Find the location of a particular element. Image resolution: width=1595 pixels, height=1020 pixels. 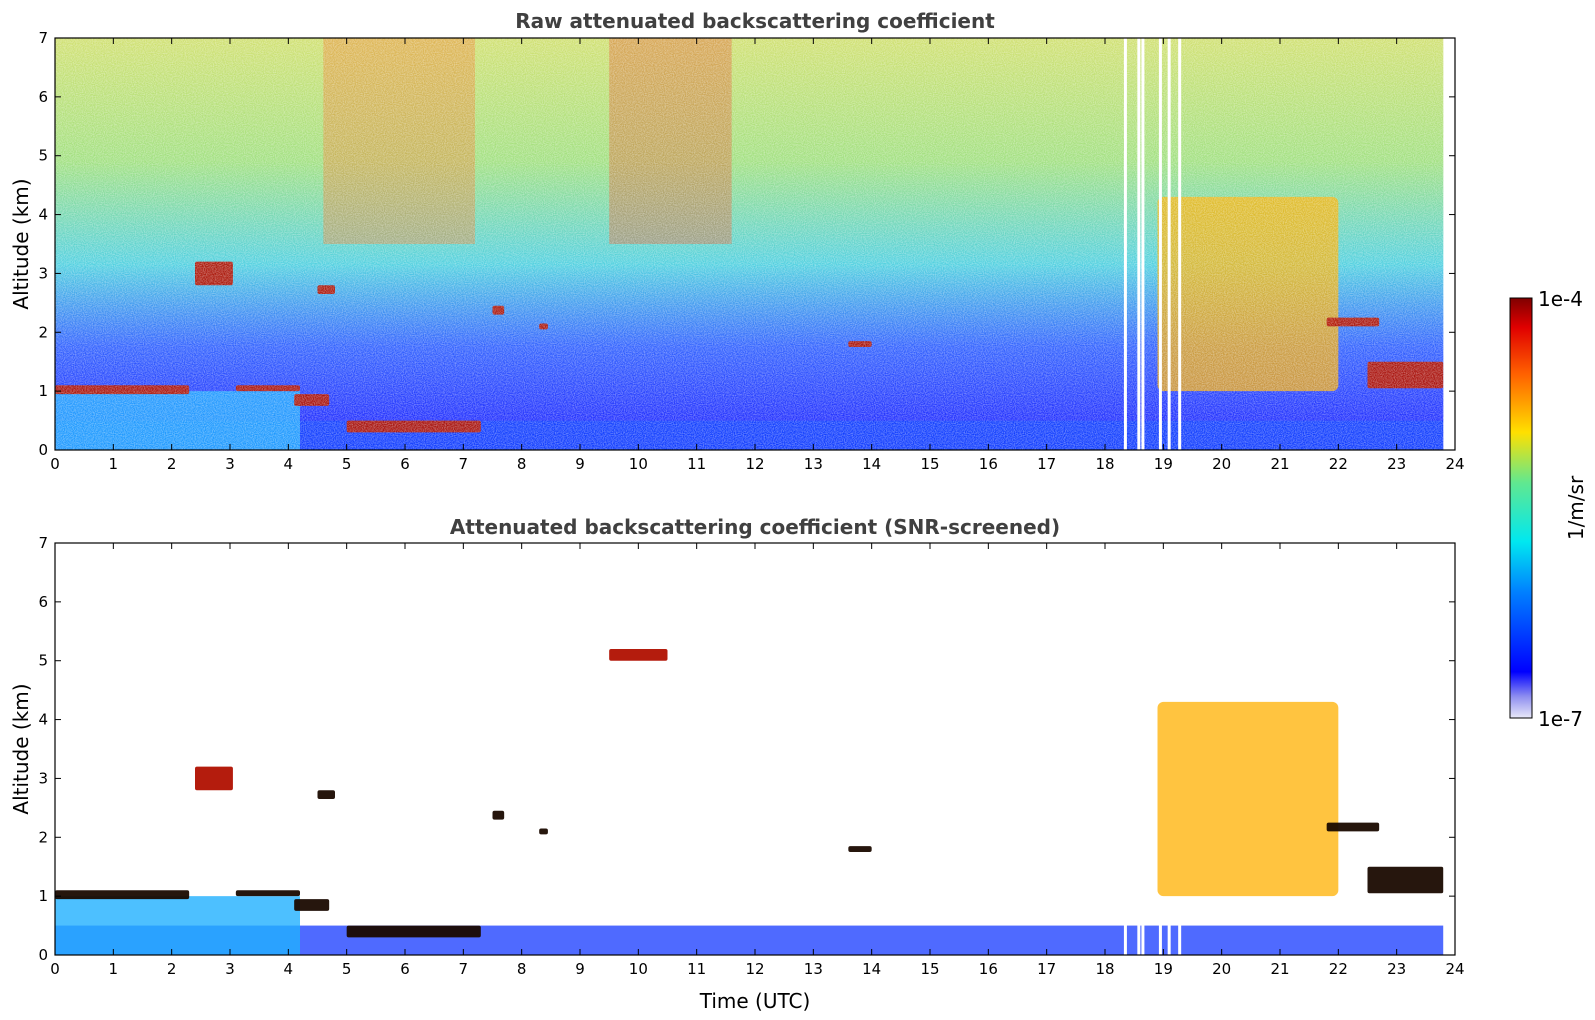

colorbar-gradient is located at coordinates (1521, 508).